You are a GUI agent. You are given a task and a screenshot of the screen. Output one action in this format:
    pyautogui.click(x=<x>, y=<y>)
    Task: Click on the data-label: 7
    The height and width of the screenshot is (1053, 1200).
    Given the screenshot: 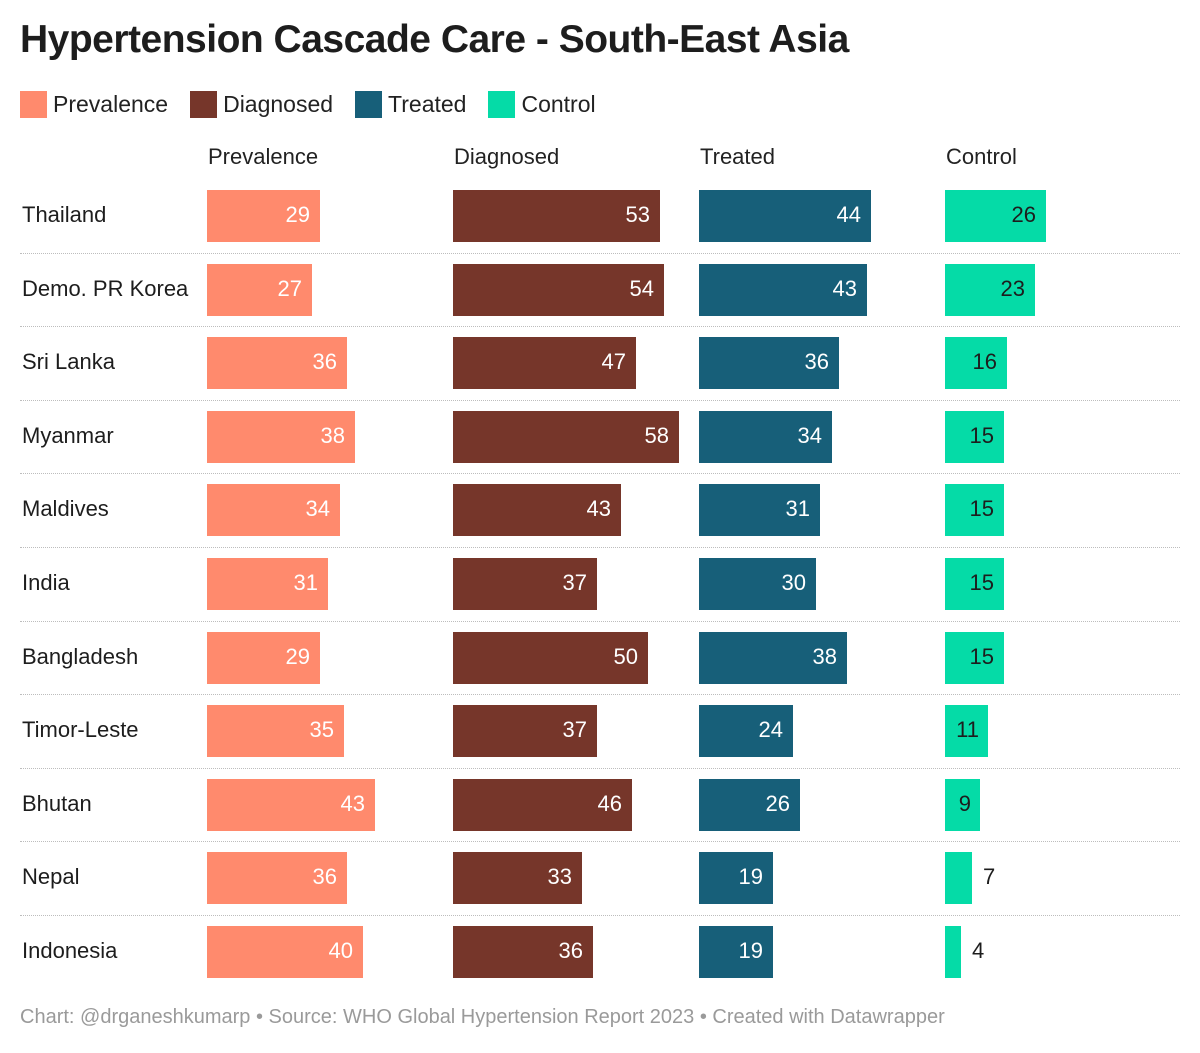 What is the action you would take?
    pyautogui.click(x=989, y=877)
    